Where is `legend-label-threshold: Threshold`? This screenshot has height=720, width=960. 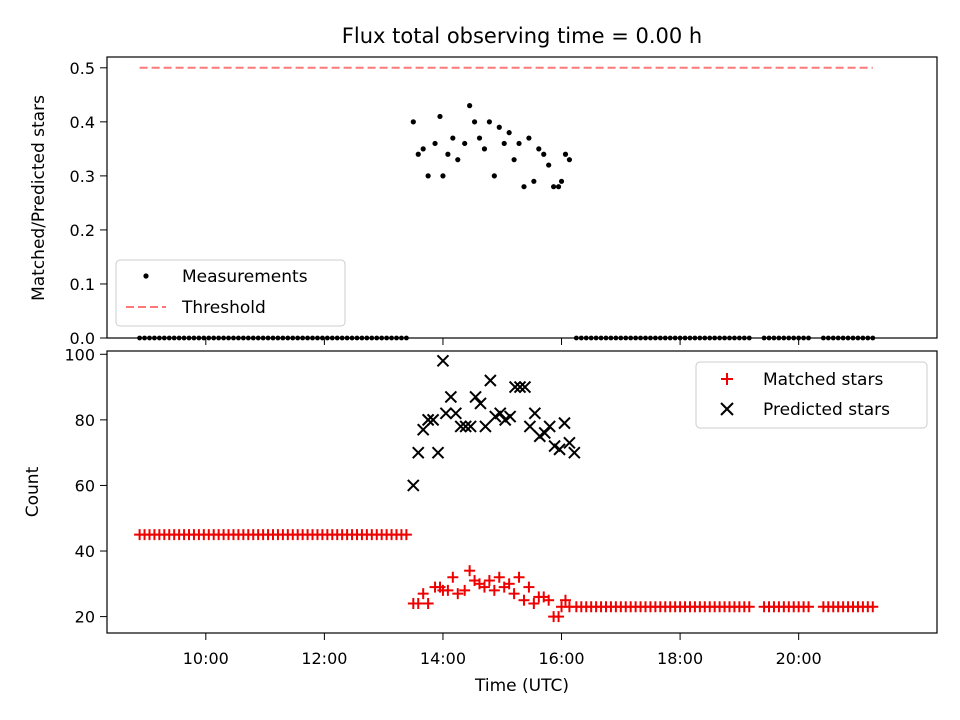 legend-label-threshold: Threshold is located at coordinates (223, 308).